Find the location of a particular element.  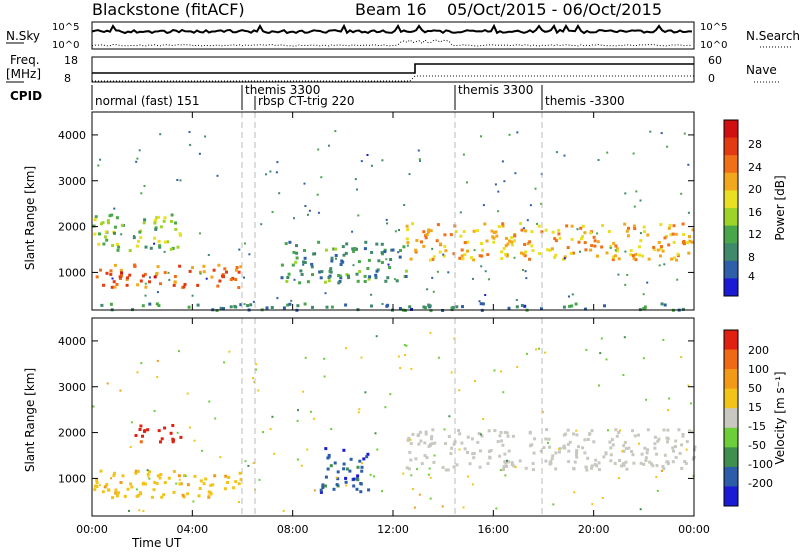

velocity-cbar-tick: -200 is located at coordinates (760, 483).